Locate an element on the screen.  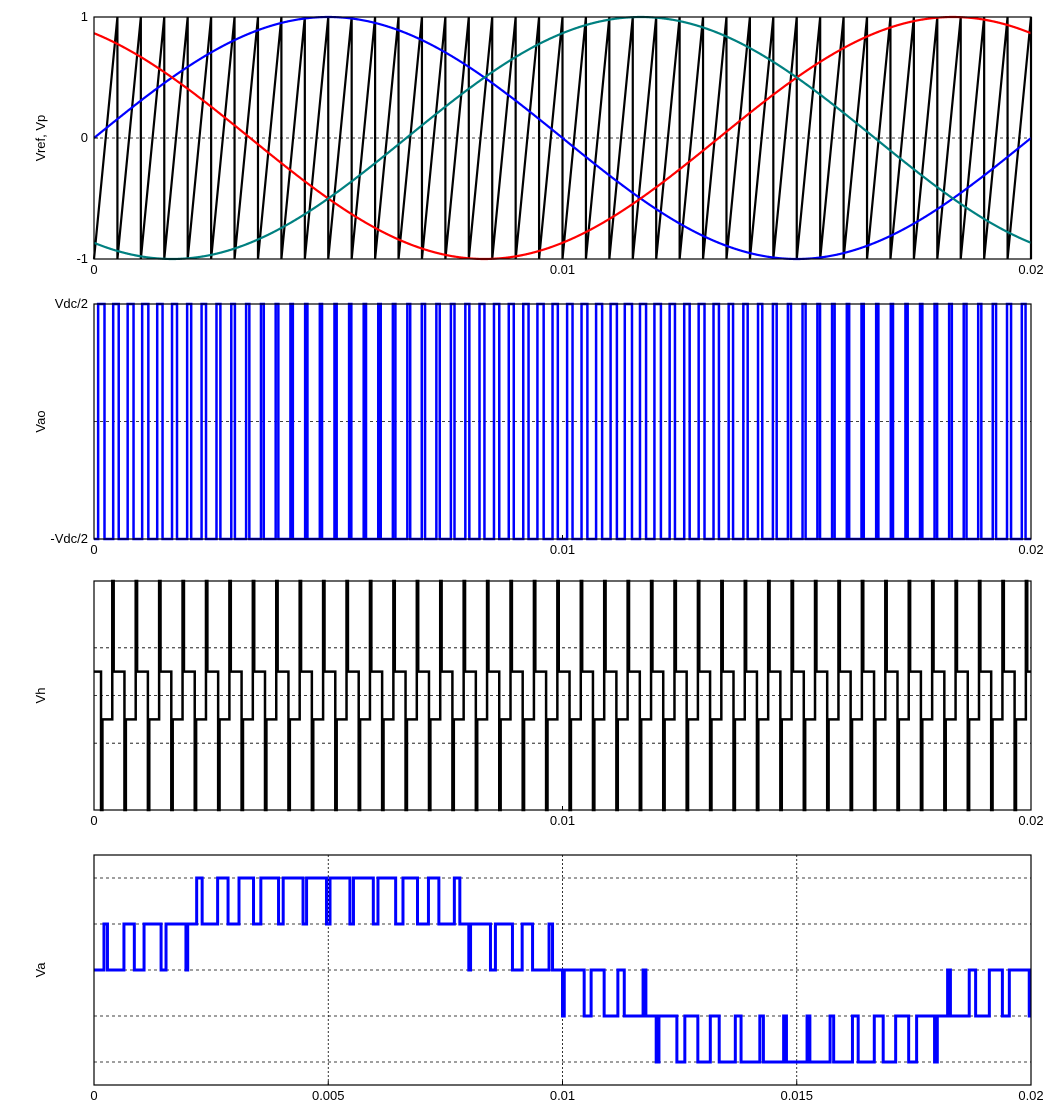
y-axis-label: Vref, Vp is located at coordinates (40, 138).